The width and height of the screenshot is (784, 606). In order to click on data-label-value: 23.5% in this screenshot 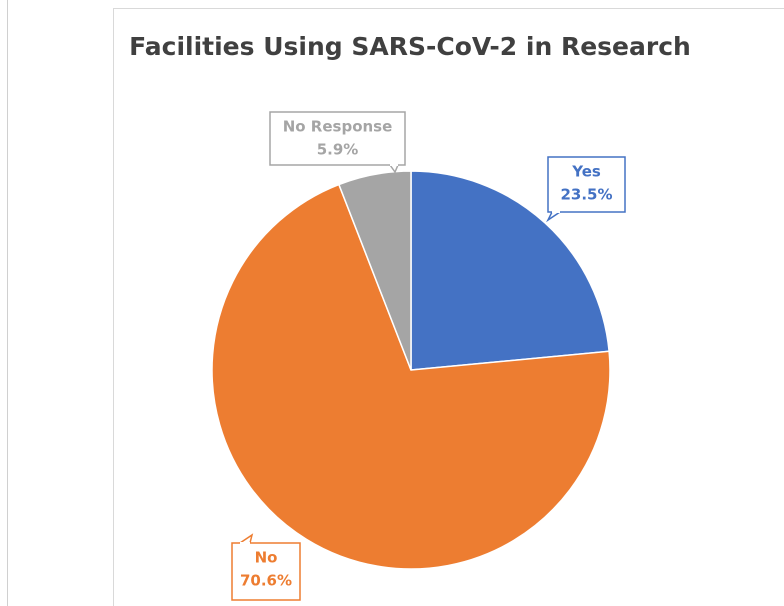, I will do `click(586, 195)`.